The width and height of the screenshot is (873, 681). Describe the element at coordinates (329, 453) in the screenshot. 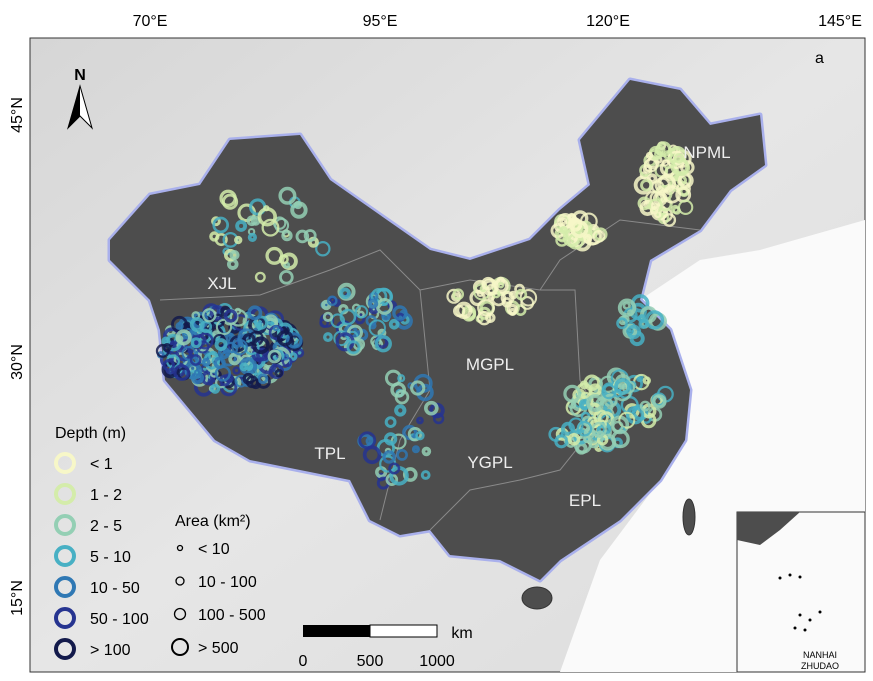

I see `region-label: TPL` at that location.